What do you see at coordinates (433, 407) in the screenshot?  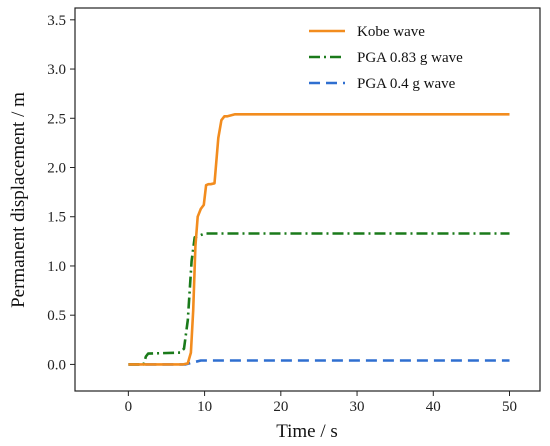 I see `x-tick-label-4: 40` at bounding box center [433, 407].